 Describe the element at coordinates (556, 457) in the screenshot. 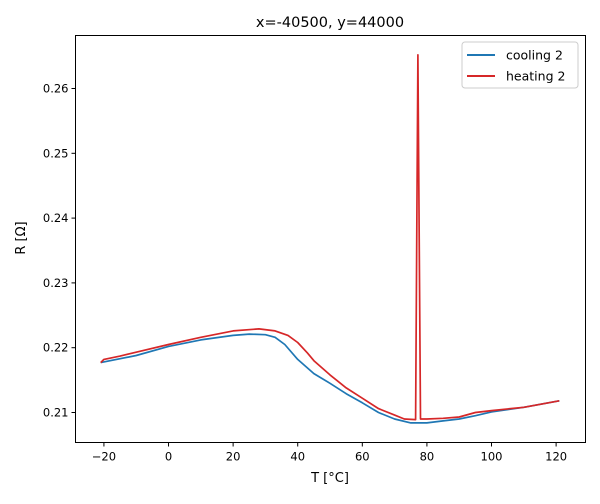

I see `x-tick-label: 120` at that location.